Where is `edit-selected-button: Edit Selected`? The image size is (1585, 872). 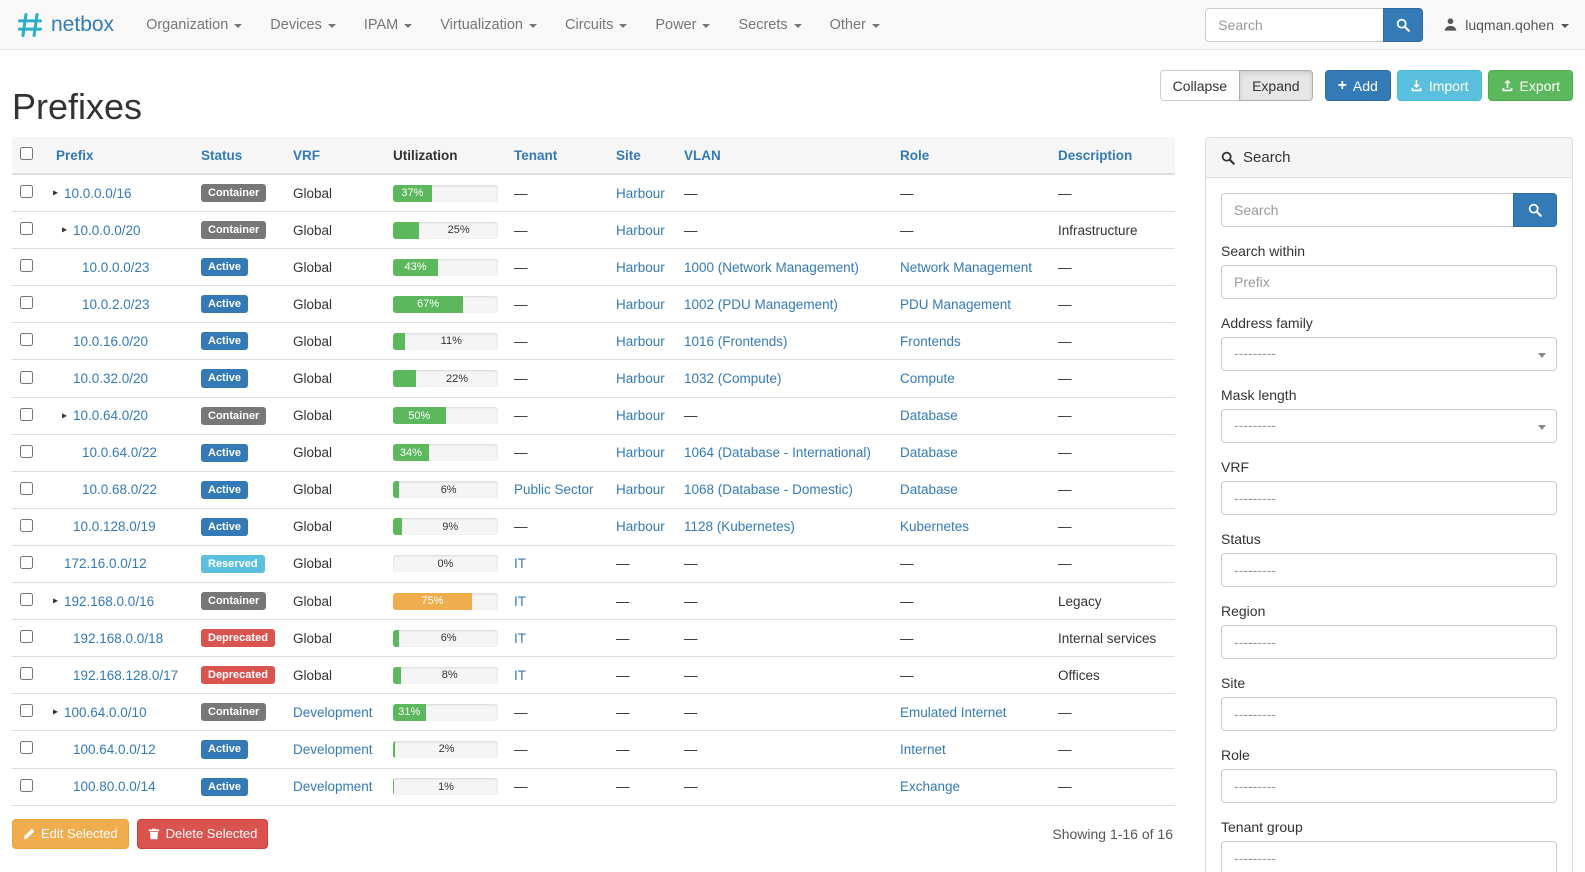
edit-selected-button: Edit Selected is located at coordinates (70, 833).